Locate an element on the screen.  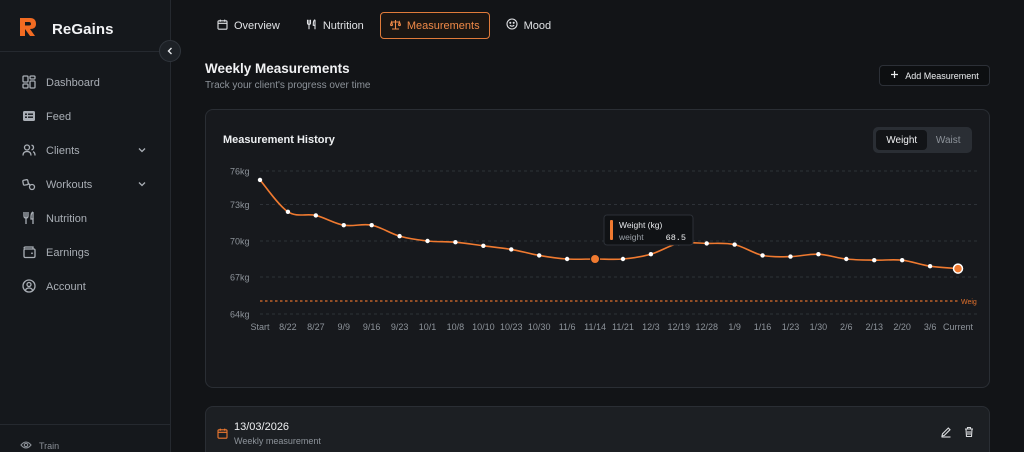
y-tick-label: 70kg is located at coordinates (240, 242).